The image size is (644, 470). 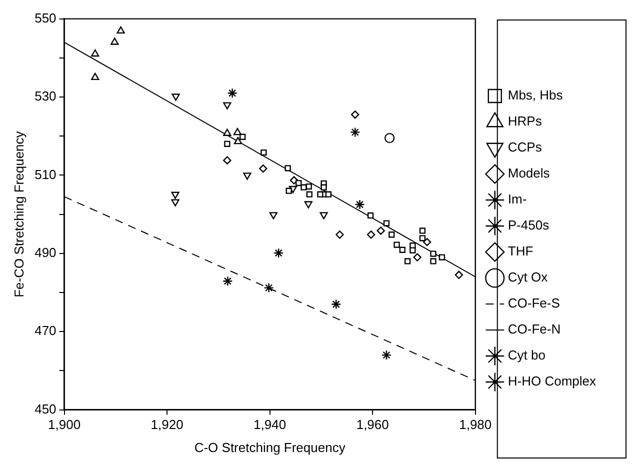 I want to click on x-tick-label: 1,980, so click(x=475, y=424).